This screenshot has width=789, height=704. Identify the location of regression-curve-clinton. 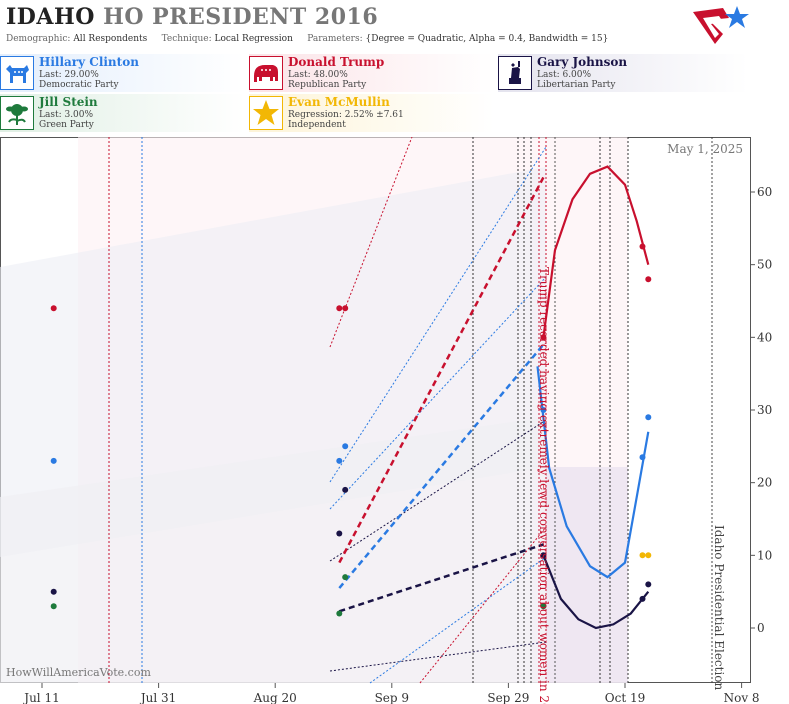
(593, 472).